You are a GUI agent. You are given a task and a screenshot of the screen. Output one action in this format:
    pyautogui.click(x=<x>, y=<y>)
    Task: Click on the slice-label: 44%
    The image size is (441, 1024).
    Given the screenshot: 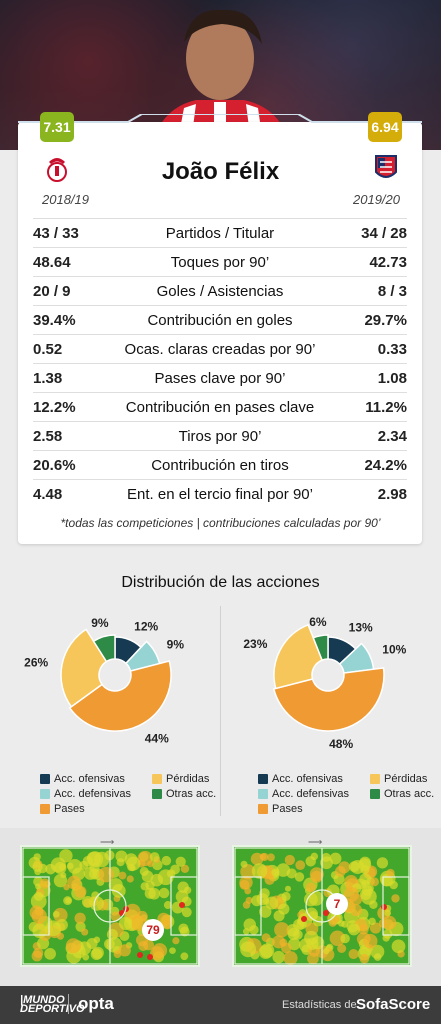 What is the action you would take?
    pyautogui.click(x=157, y=738)
    